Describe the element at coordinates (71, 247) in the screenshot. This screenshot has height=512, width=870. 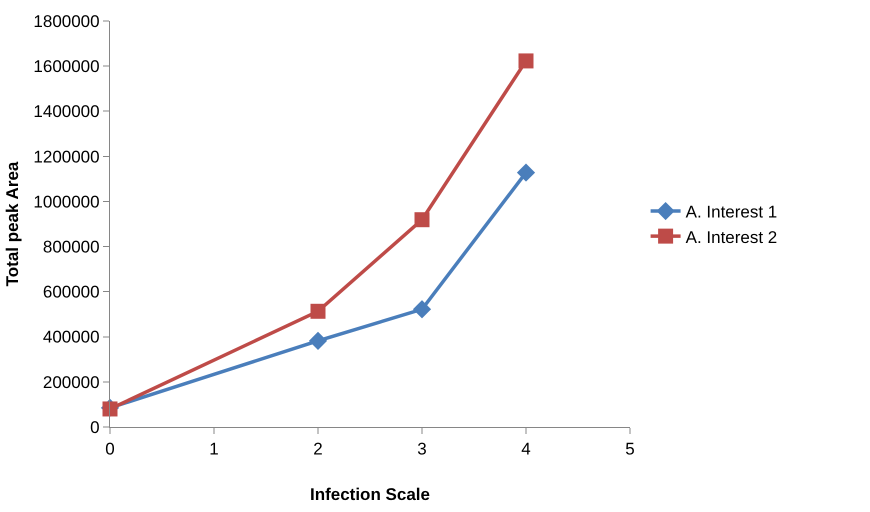
I see `y-tick-label: 800000` at that location.